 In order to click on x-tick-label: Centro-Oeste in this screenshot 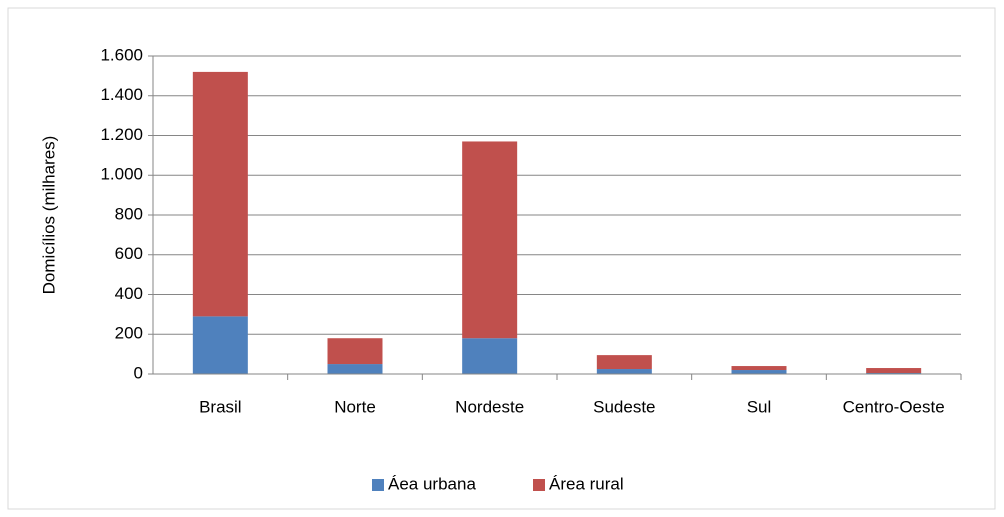, I will do `click(894, 406)`.